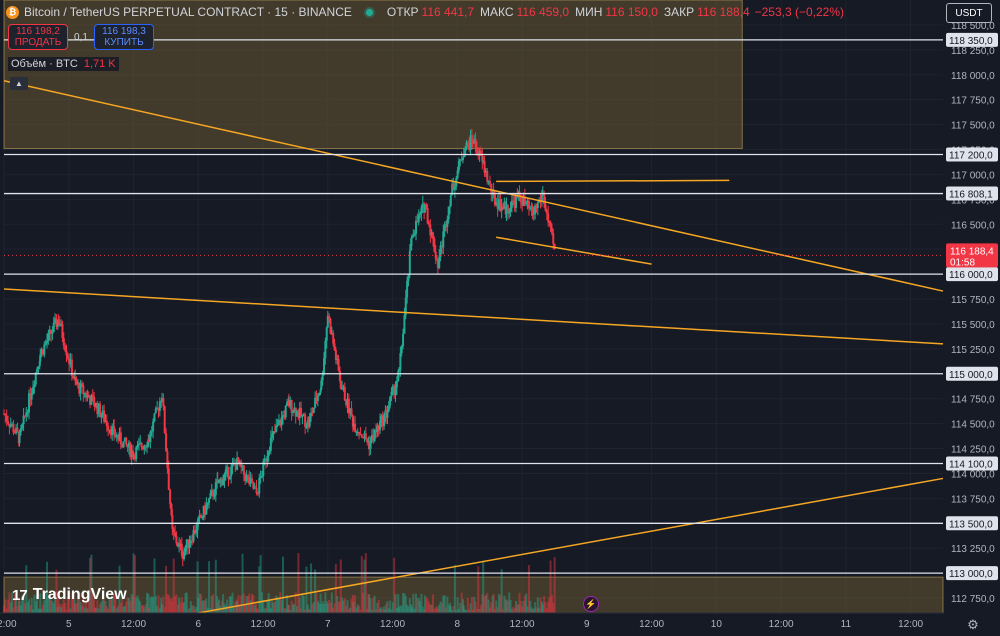 This screenshot has height=636, width=1000. What do you see at coordinates (63, 64) in the screenshot?
I see `volume-legend: Объём · BTC 1,71 K` at bounding box center [63, 64].